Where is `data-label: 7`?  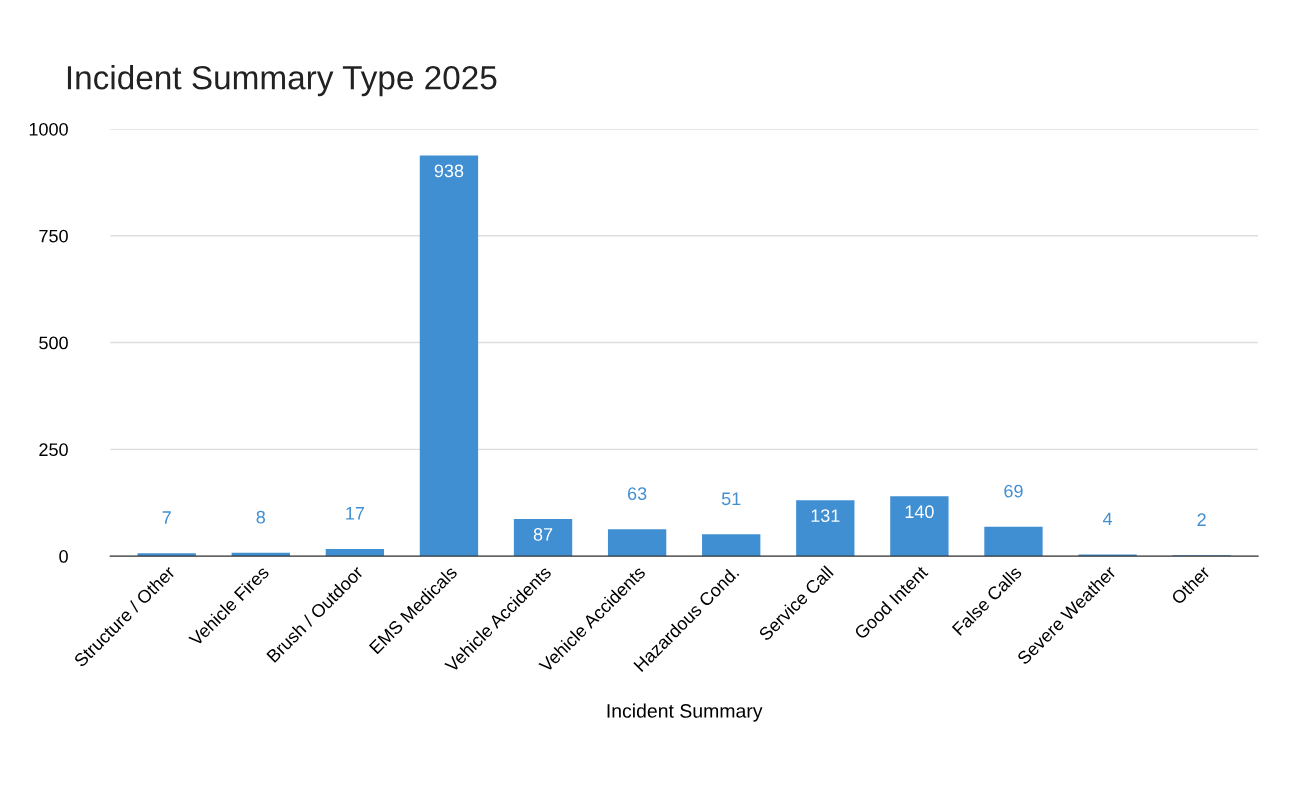
data-label: 7 is located at coordinates (166, 517).